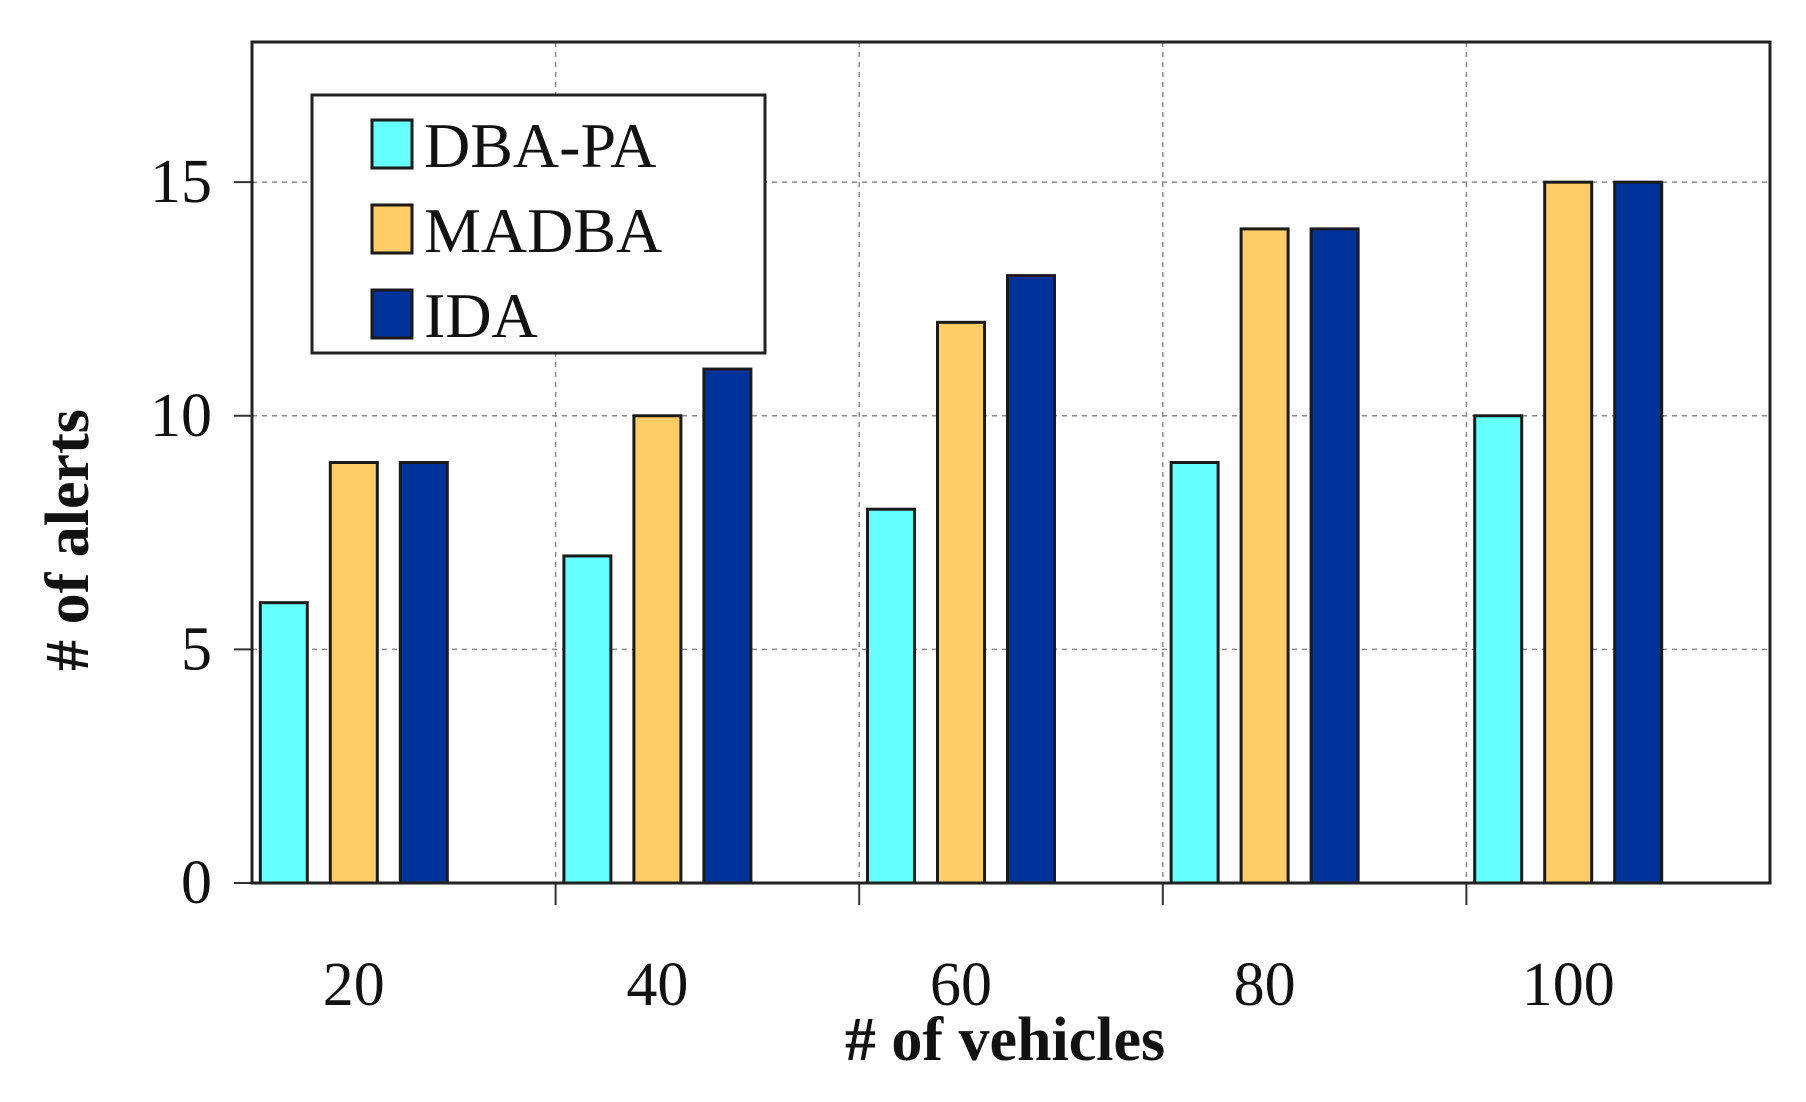  Describe the element at coordinates (181, 182) in the screenshot. I see `y-tick-label: 15` at that location.